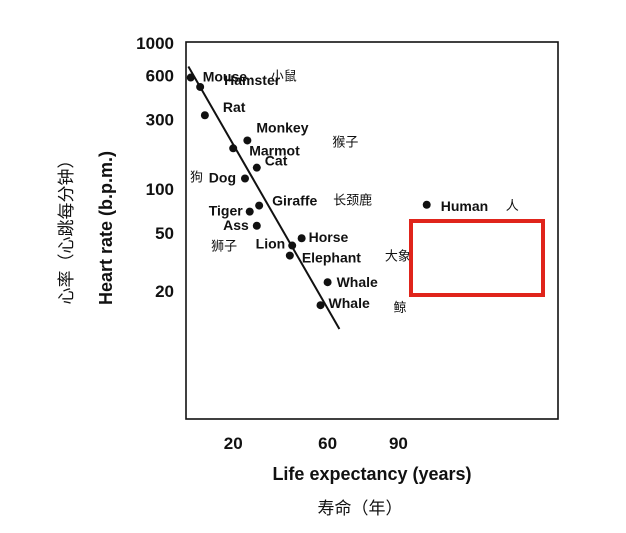  Describe the element at coordinates (327, 443) in the screenshot. I see `x-tick-label: 60` at that location.